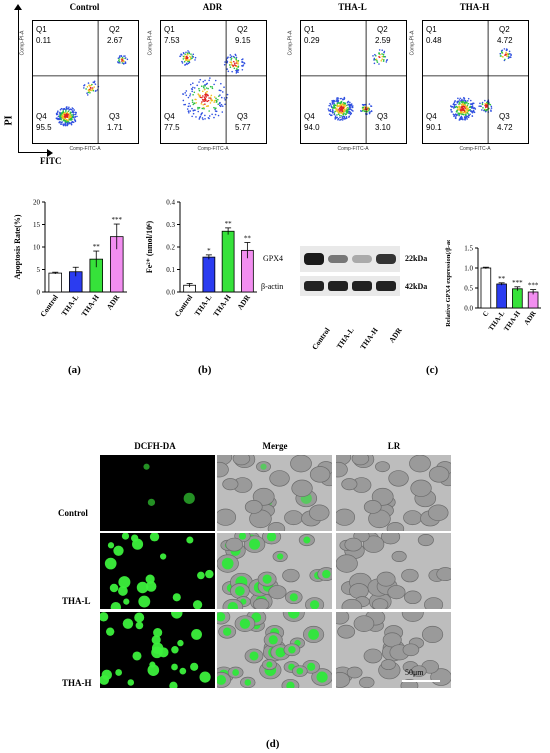 The image size is (550, 753). What do you see at coordinates (73, 513) in the screenshot?
I see `micro-row-control: Control` at bounding box center [73, 513].